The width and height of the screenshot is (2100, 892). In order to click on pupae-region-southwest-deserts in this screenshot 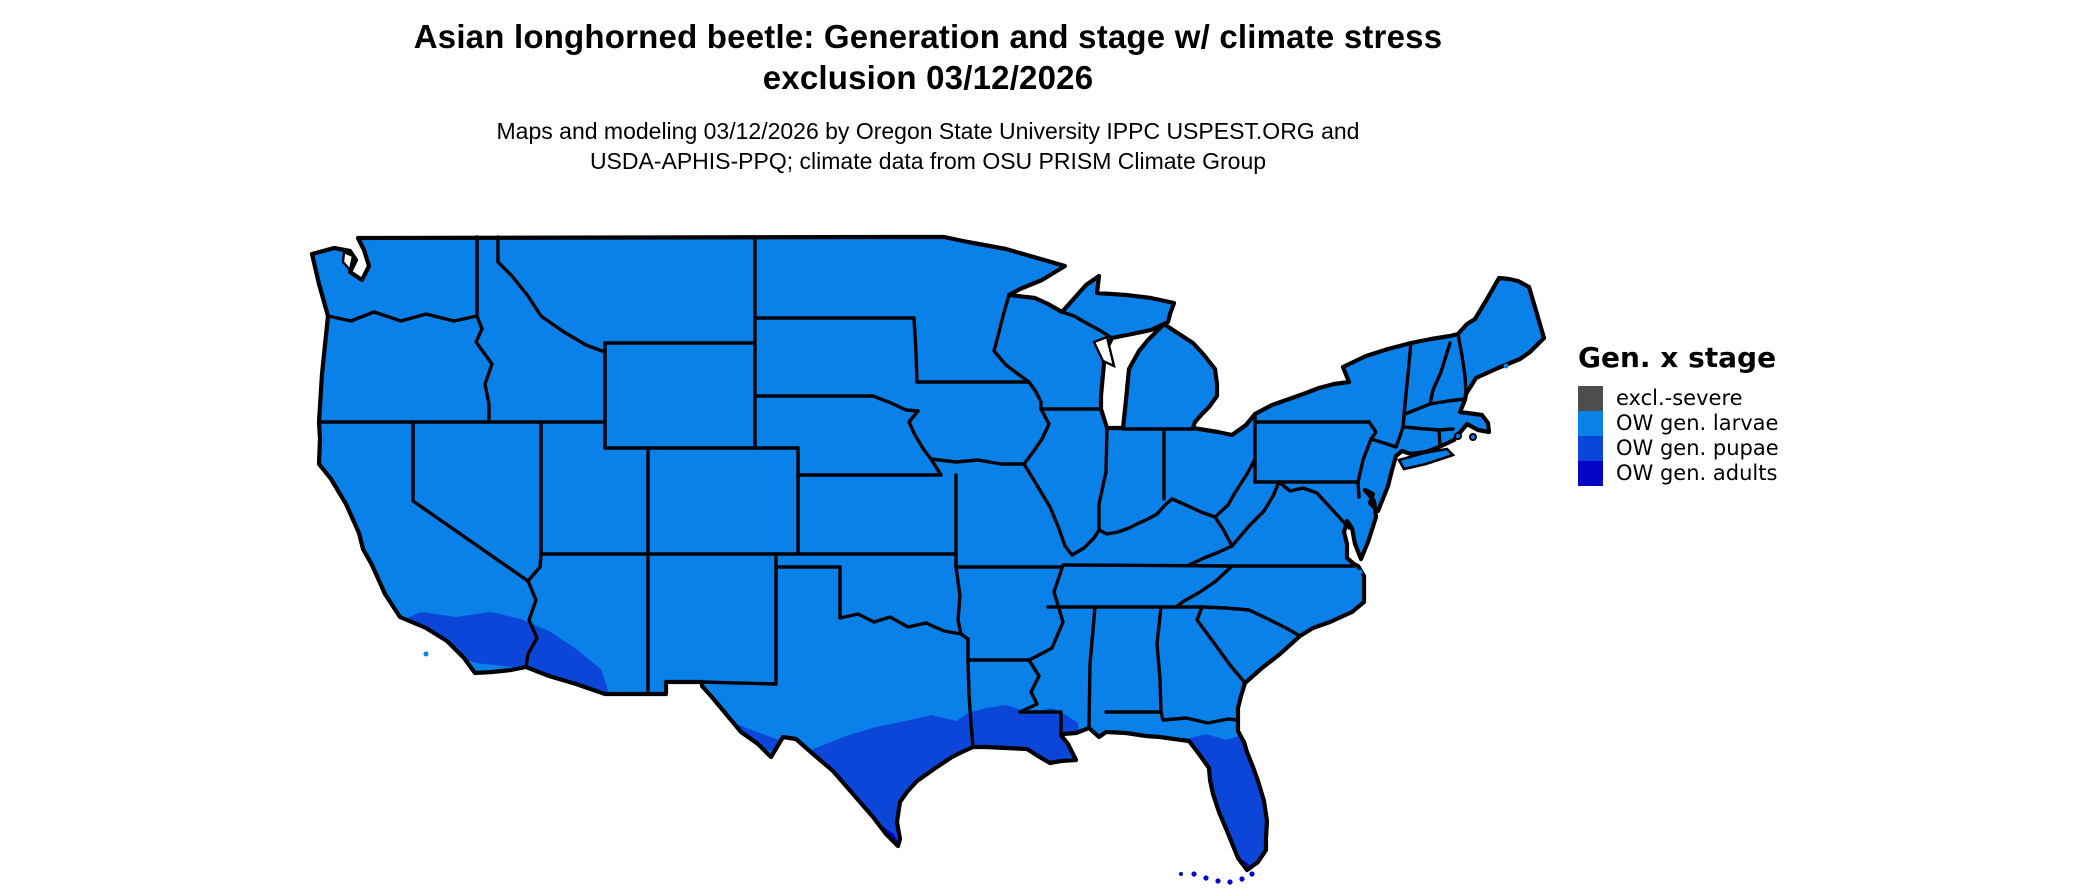, I will do `click(501, 652)`.